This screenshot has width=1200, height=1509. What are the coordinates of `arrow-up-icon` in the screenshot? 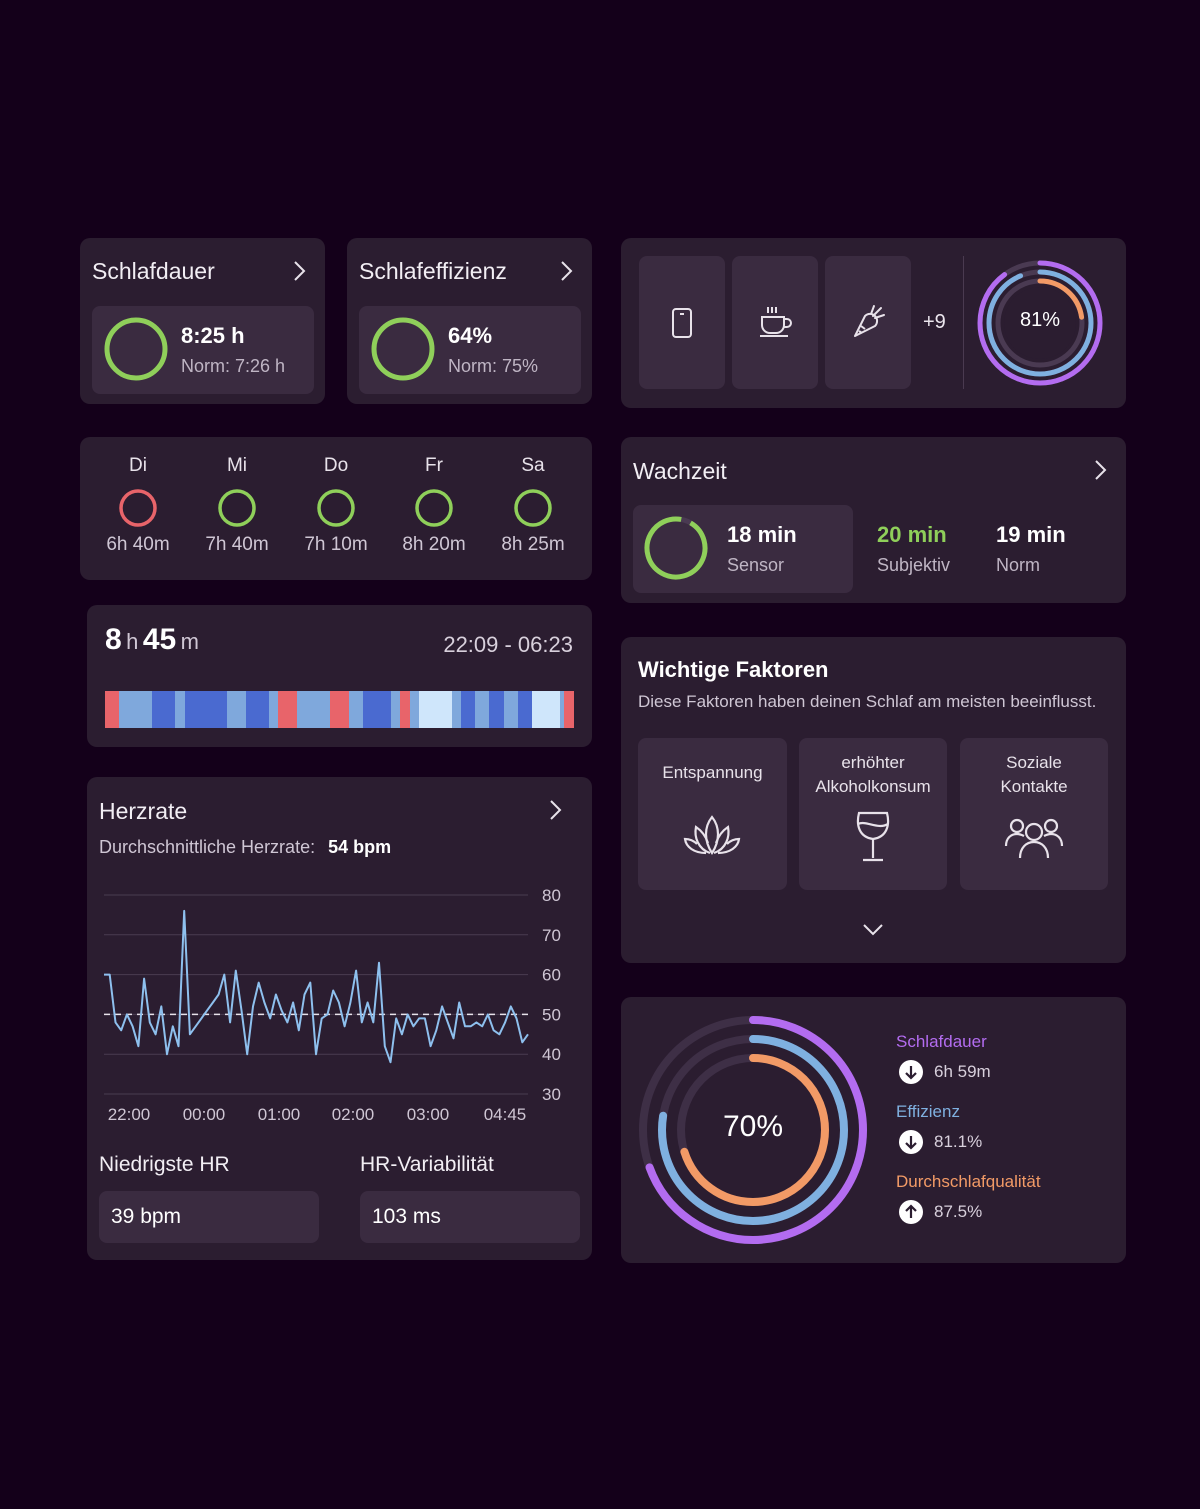 It's located at (911, 1212).